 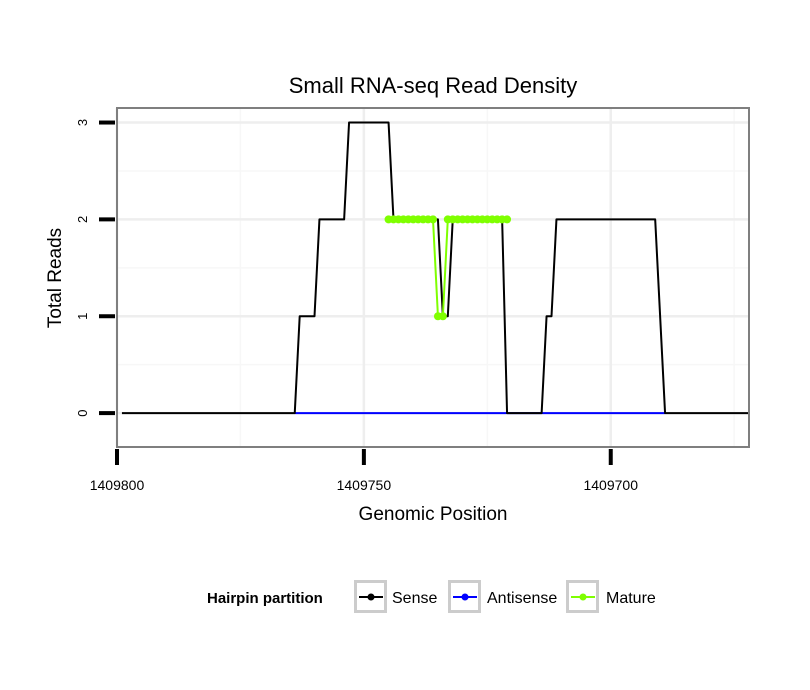 What do you see at coordinates (82, 219) in the screenshot?
I see `y-tick-label: 2` at bounding box center [82, 219].